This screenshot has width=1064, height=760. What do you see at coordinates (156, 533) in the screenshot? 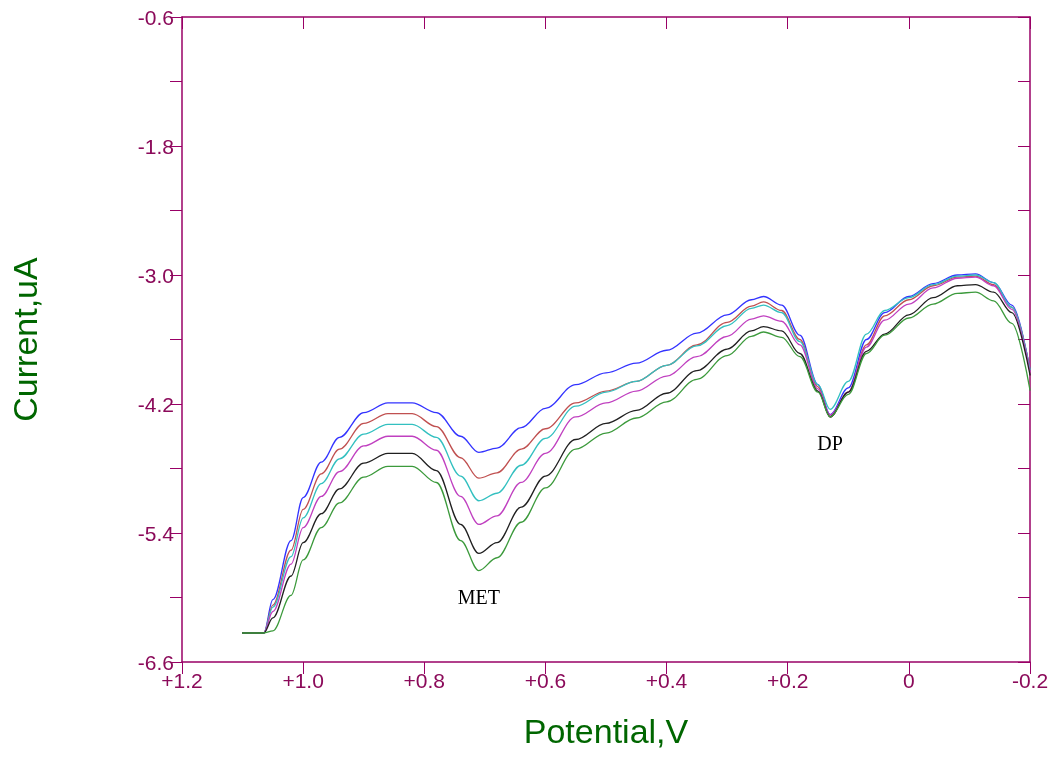
I see `y-tick-label: -5.4` at bounding box center [156, 533].